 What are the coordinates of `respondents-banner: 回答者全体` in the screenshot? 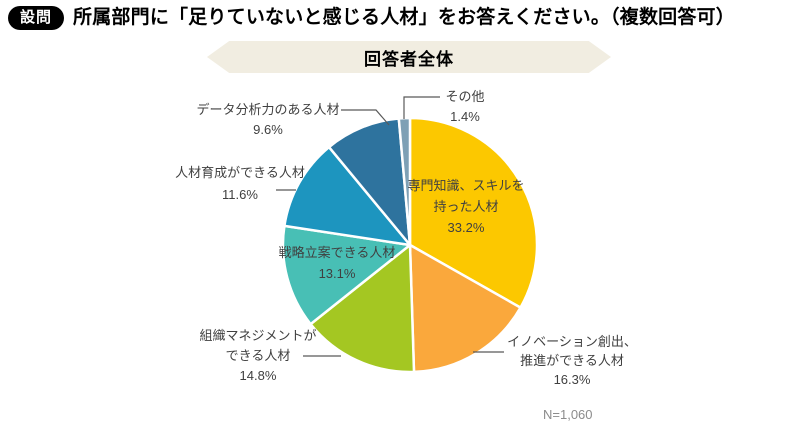 It's located at (409, 57).